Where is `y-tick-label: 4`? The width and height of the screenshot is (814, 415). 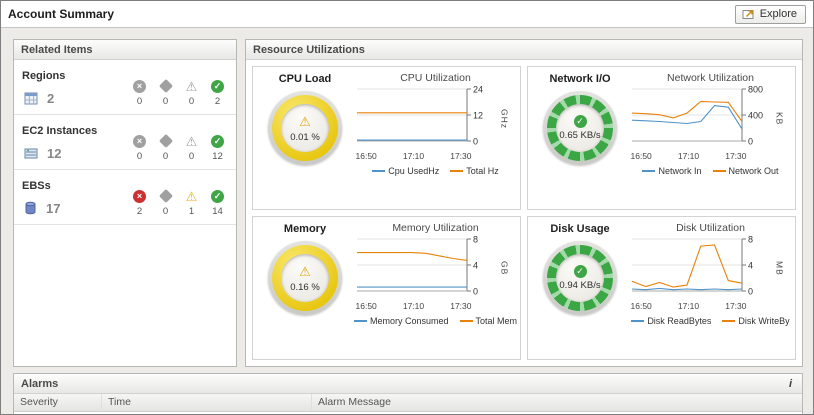 y-tick-label: 4 is located at coordinates (750, 266).